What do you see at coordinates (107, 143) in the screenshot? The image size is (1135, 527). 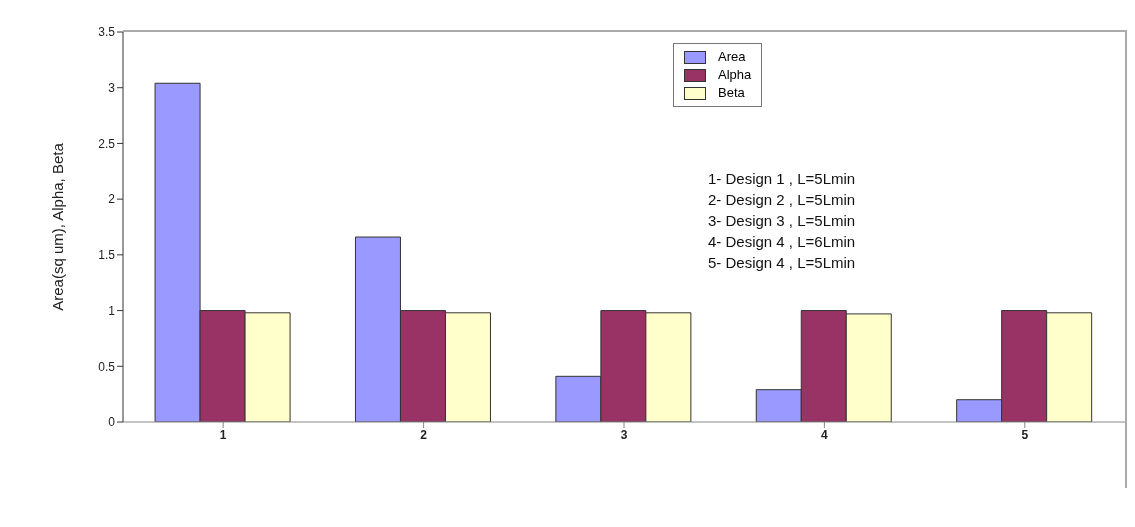 I see `y-tick-label: 2.5` at bounding box center [107, 143].